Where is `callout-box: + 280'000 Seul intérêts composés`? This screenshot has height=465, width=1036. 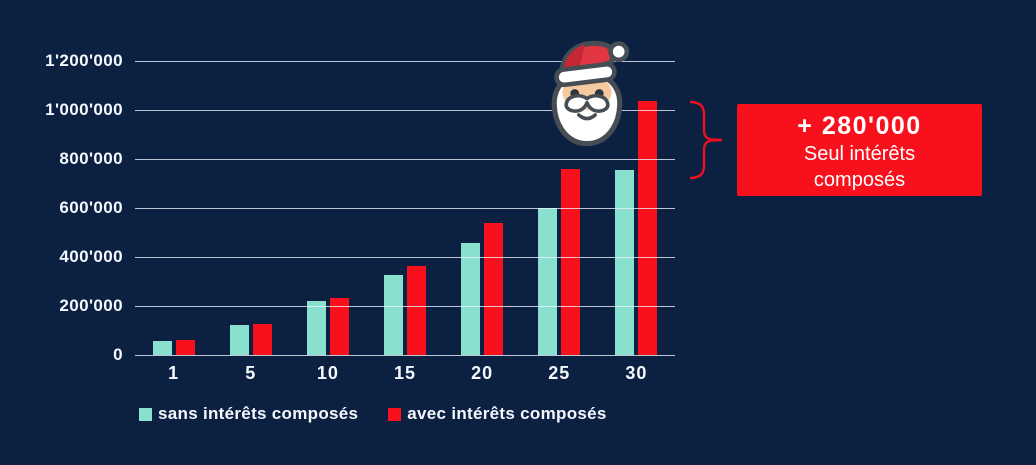
callout-box: + 280'000 Seul intérêts composés is located at coordinates (859, 150).